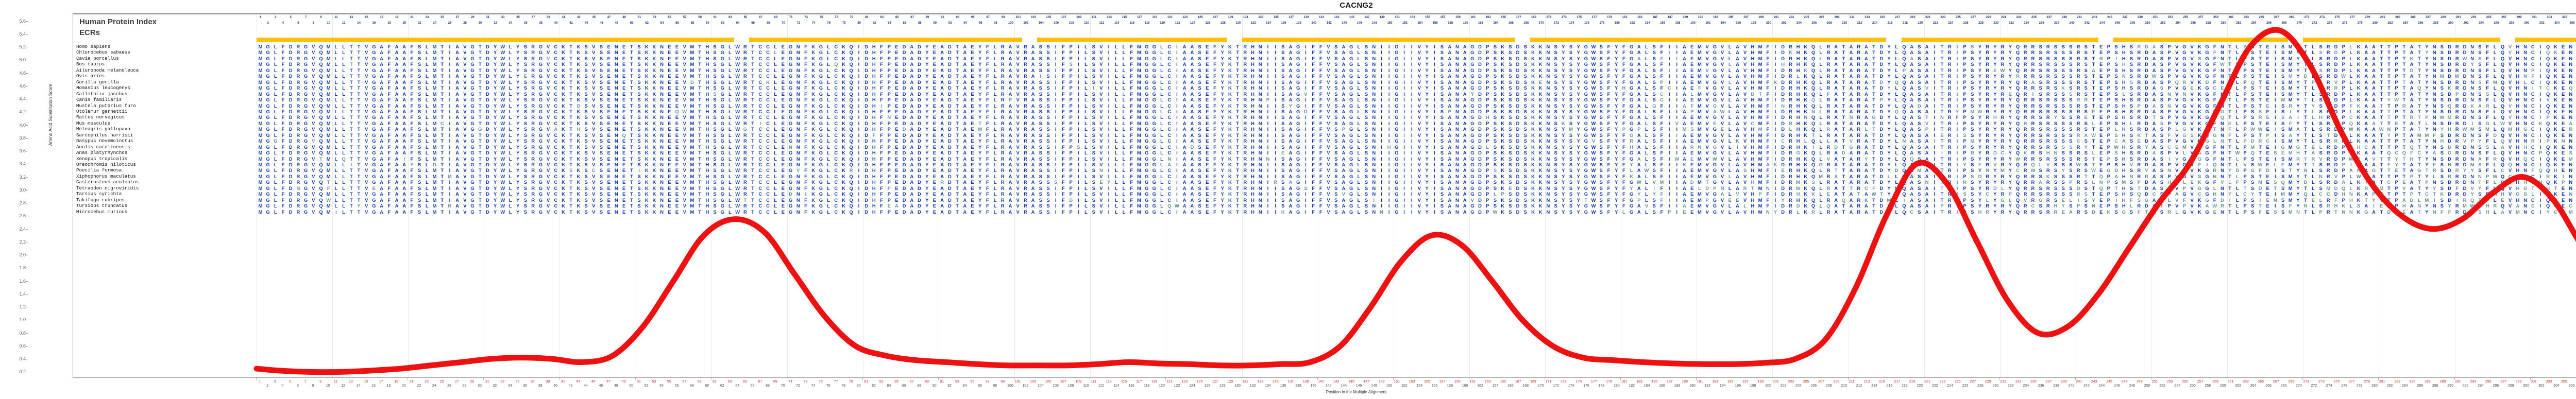  What do you see at coordinates (456, 382) in the screenshot?
I see `x-tick-label: 27` at bounding box center [456, 382].